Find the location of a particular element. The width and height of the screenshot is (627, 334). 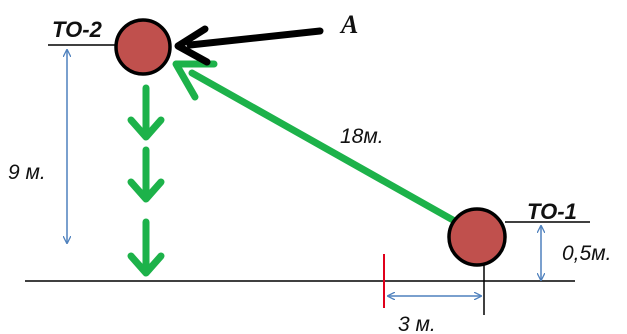

pointer-arrow-shaft is located at coordinates (255, 38).